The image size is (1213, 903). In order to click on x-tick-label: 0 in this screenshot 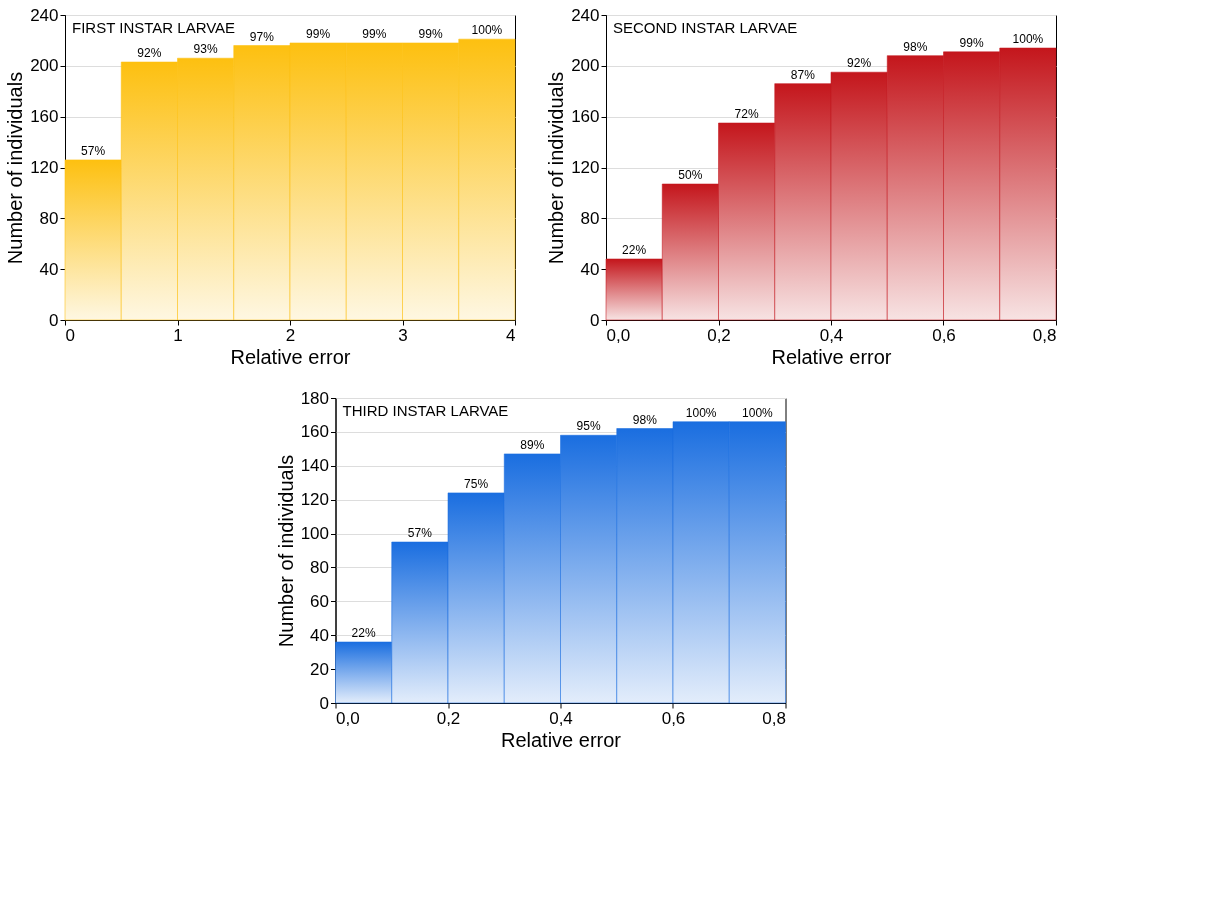, I will do `click(70, 335)`.